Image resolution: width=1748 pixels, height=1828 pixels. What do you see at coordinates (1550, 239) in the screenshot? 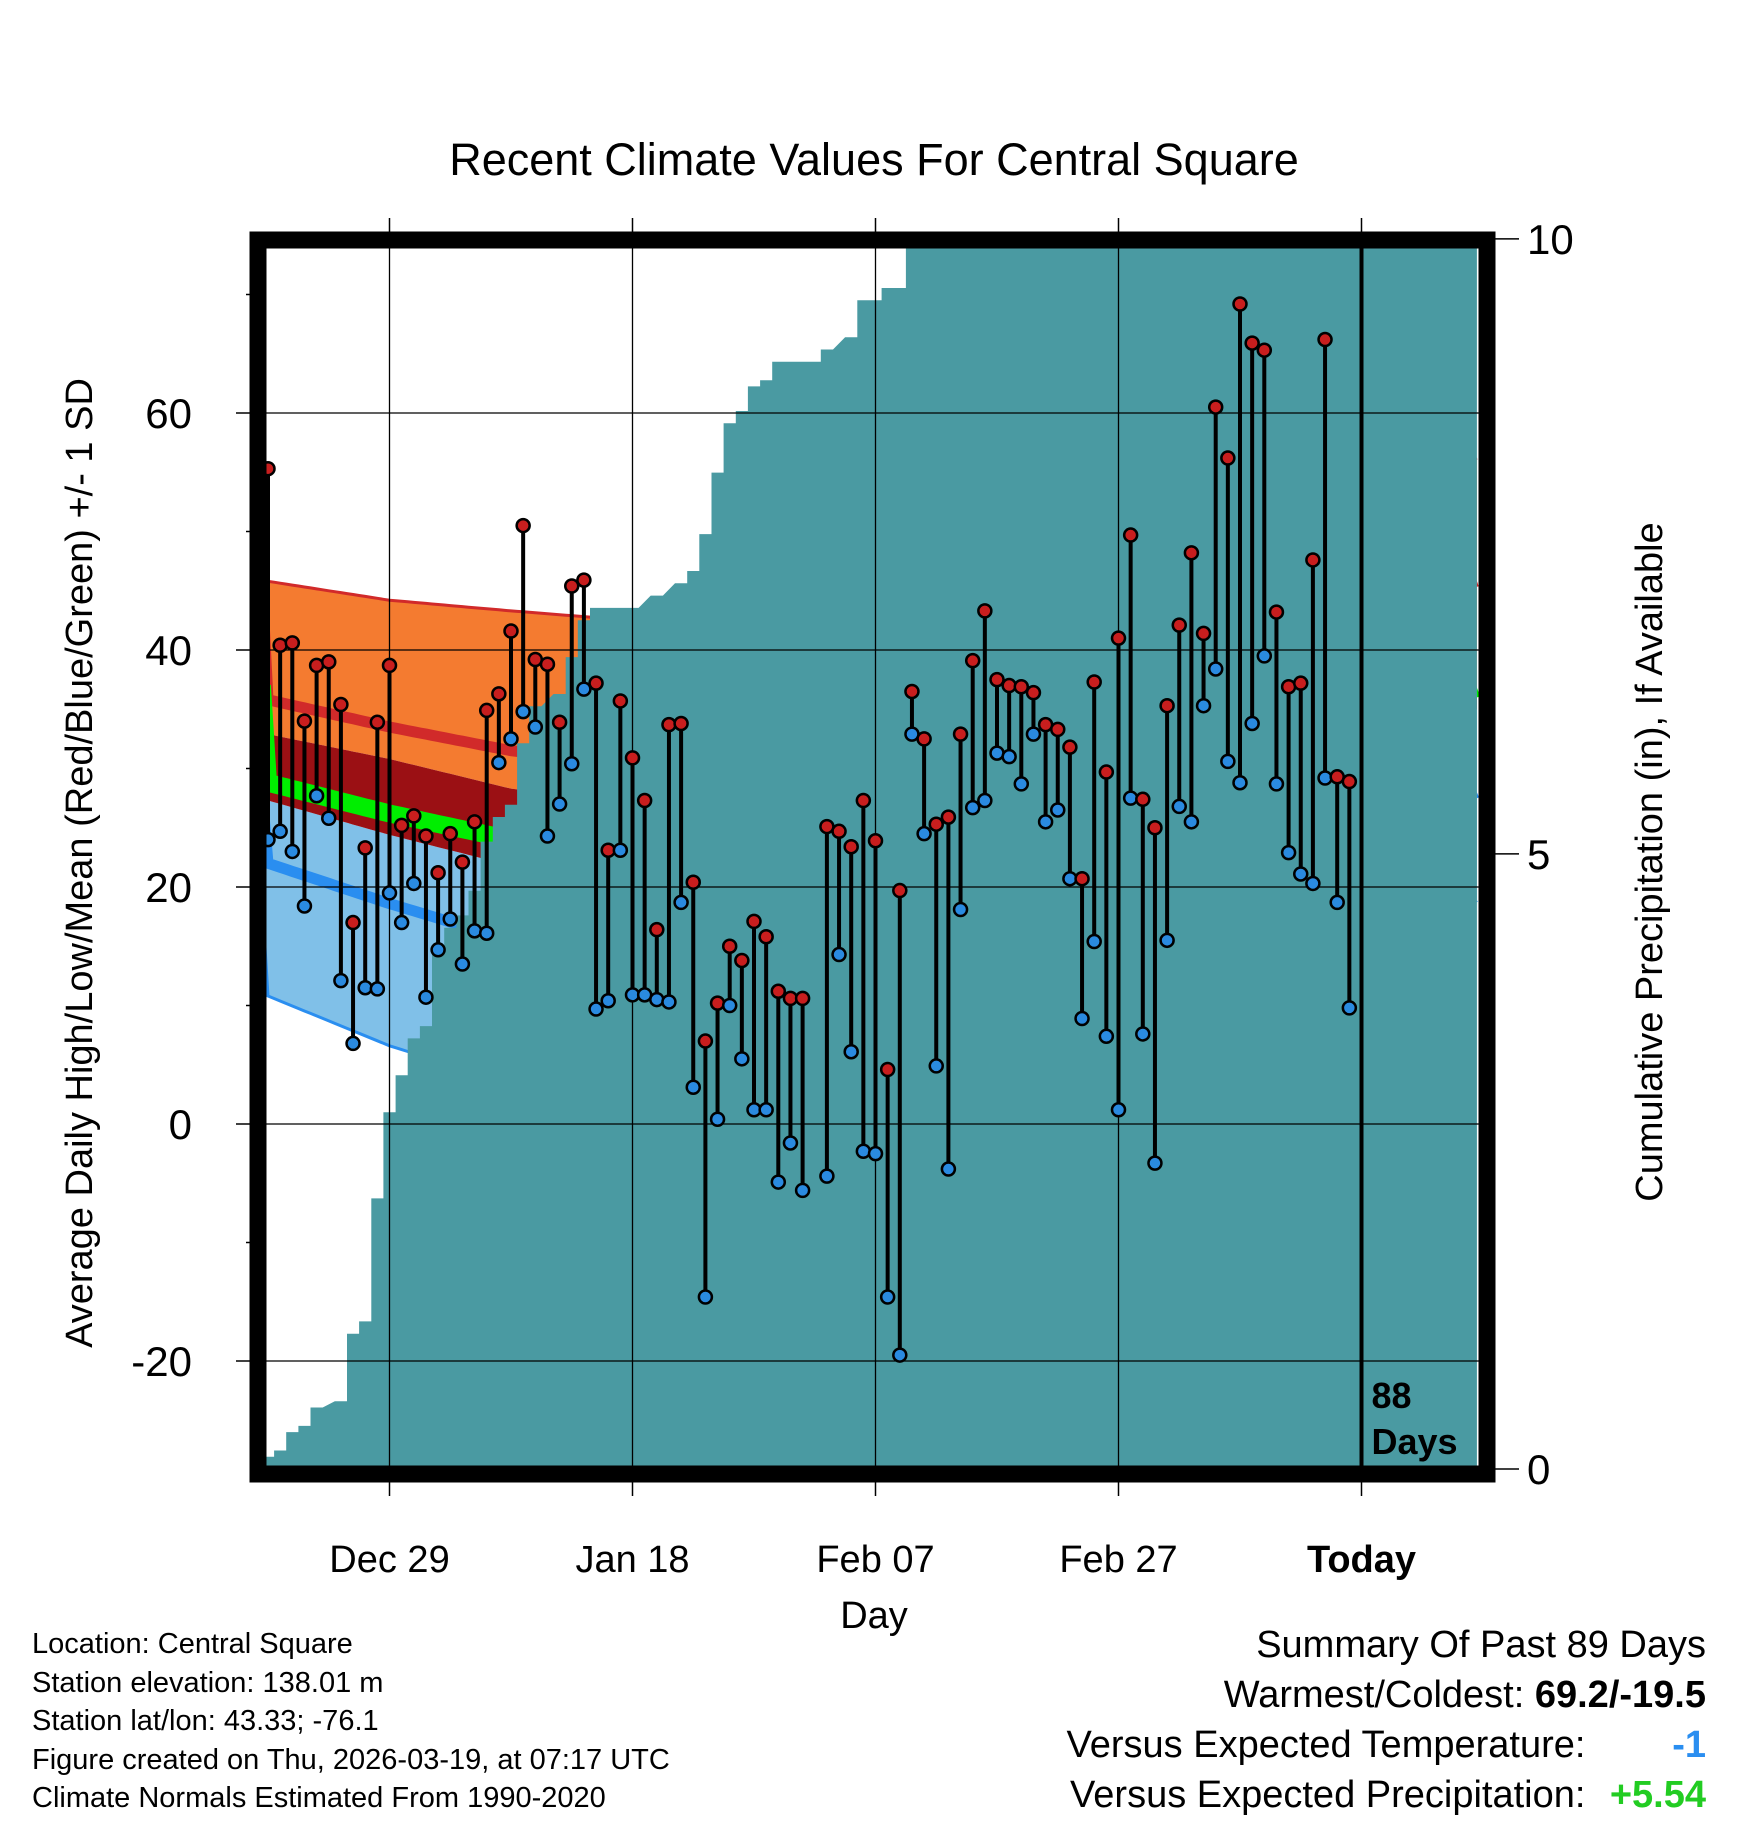
I see `y-right-tick-label: 10` at bounding box center [1550, 239].